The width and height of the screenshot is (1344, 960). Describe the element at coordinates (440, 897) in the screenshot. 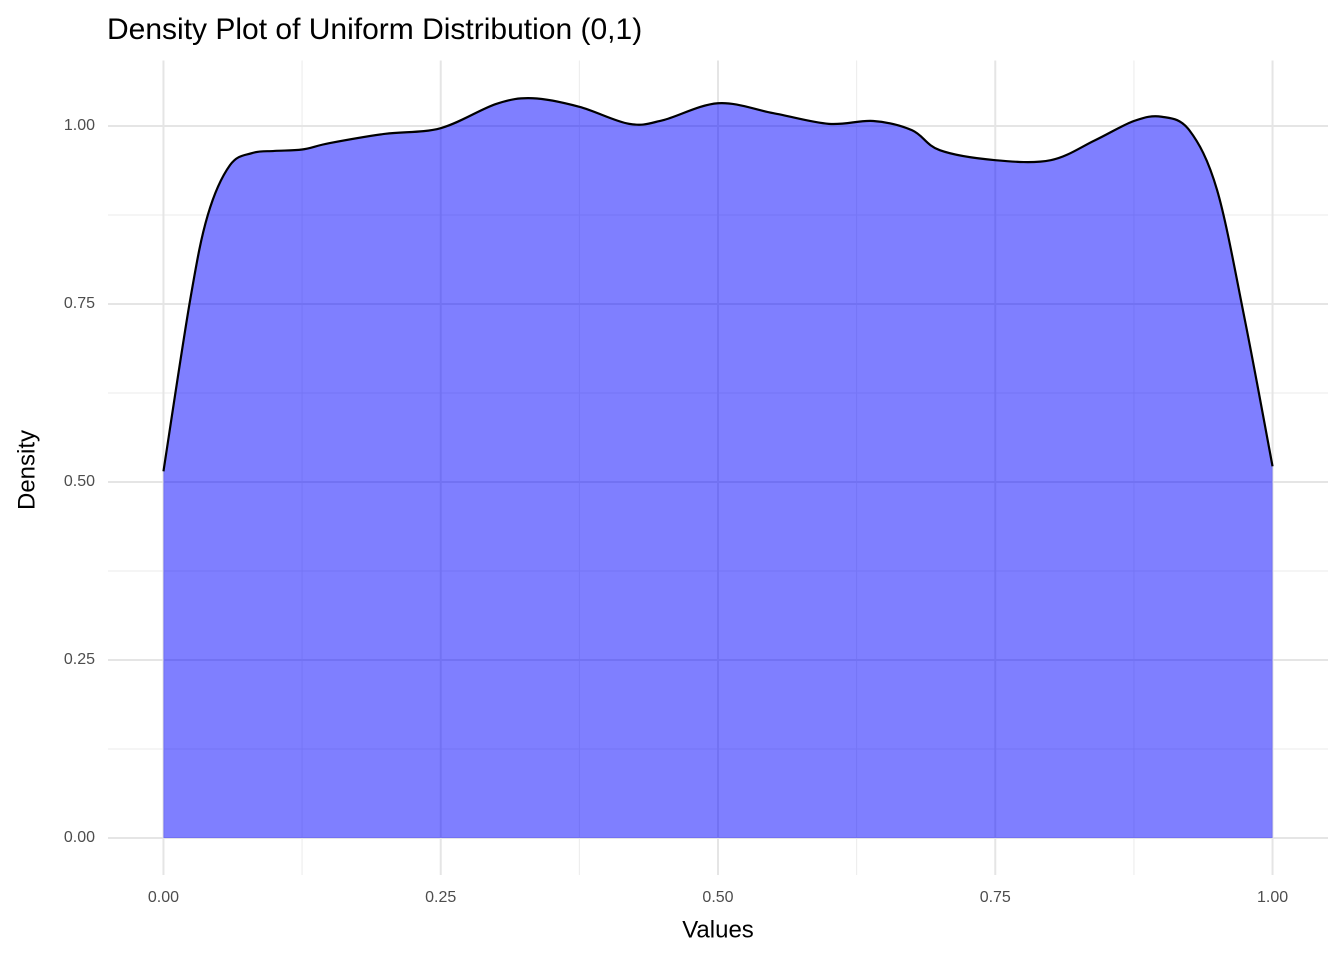

I see `x-tick-label: 0.25` at that location.